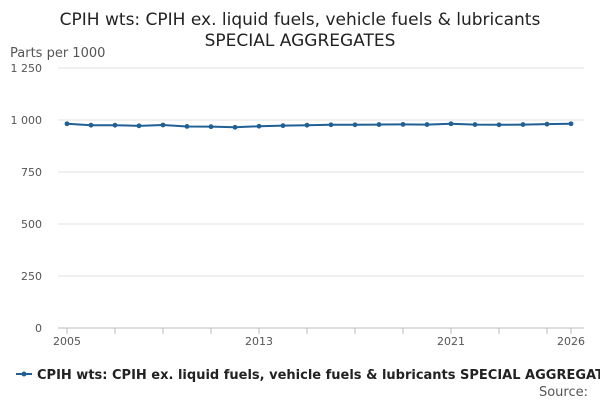 The width and height of the screenshot is (600, 400). What do you see at coordinates (319, 337) in the screenshot?
I see `x-axis: 2005 2013 2021 2026` at bounding box center [319, 337].